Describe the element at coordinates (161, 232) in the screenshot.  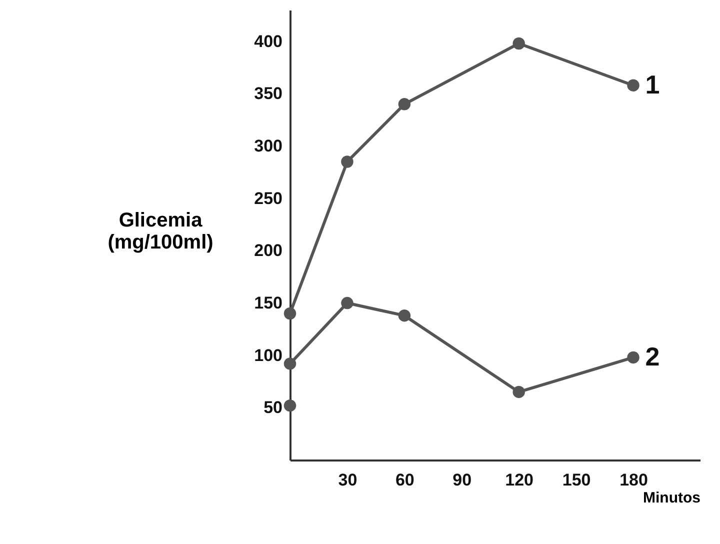
I see `y-axis-title: Glicemia (mg/100ml)` at that location.